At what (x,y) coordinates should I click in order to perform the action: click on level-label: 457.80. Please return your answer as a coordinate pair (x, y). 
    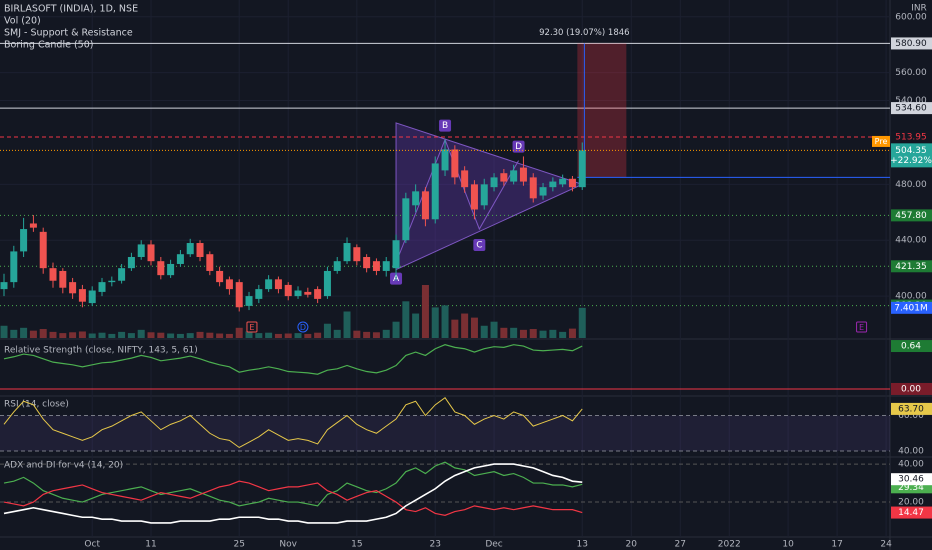
    Looking at the image, I should click on (911, 216).